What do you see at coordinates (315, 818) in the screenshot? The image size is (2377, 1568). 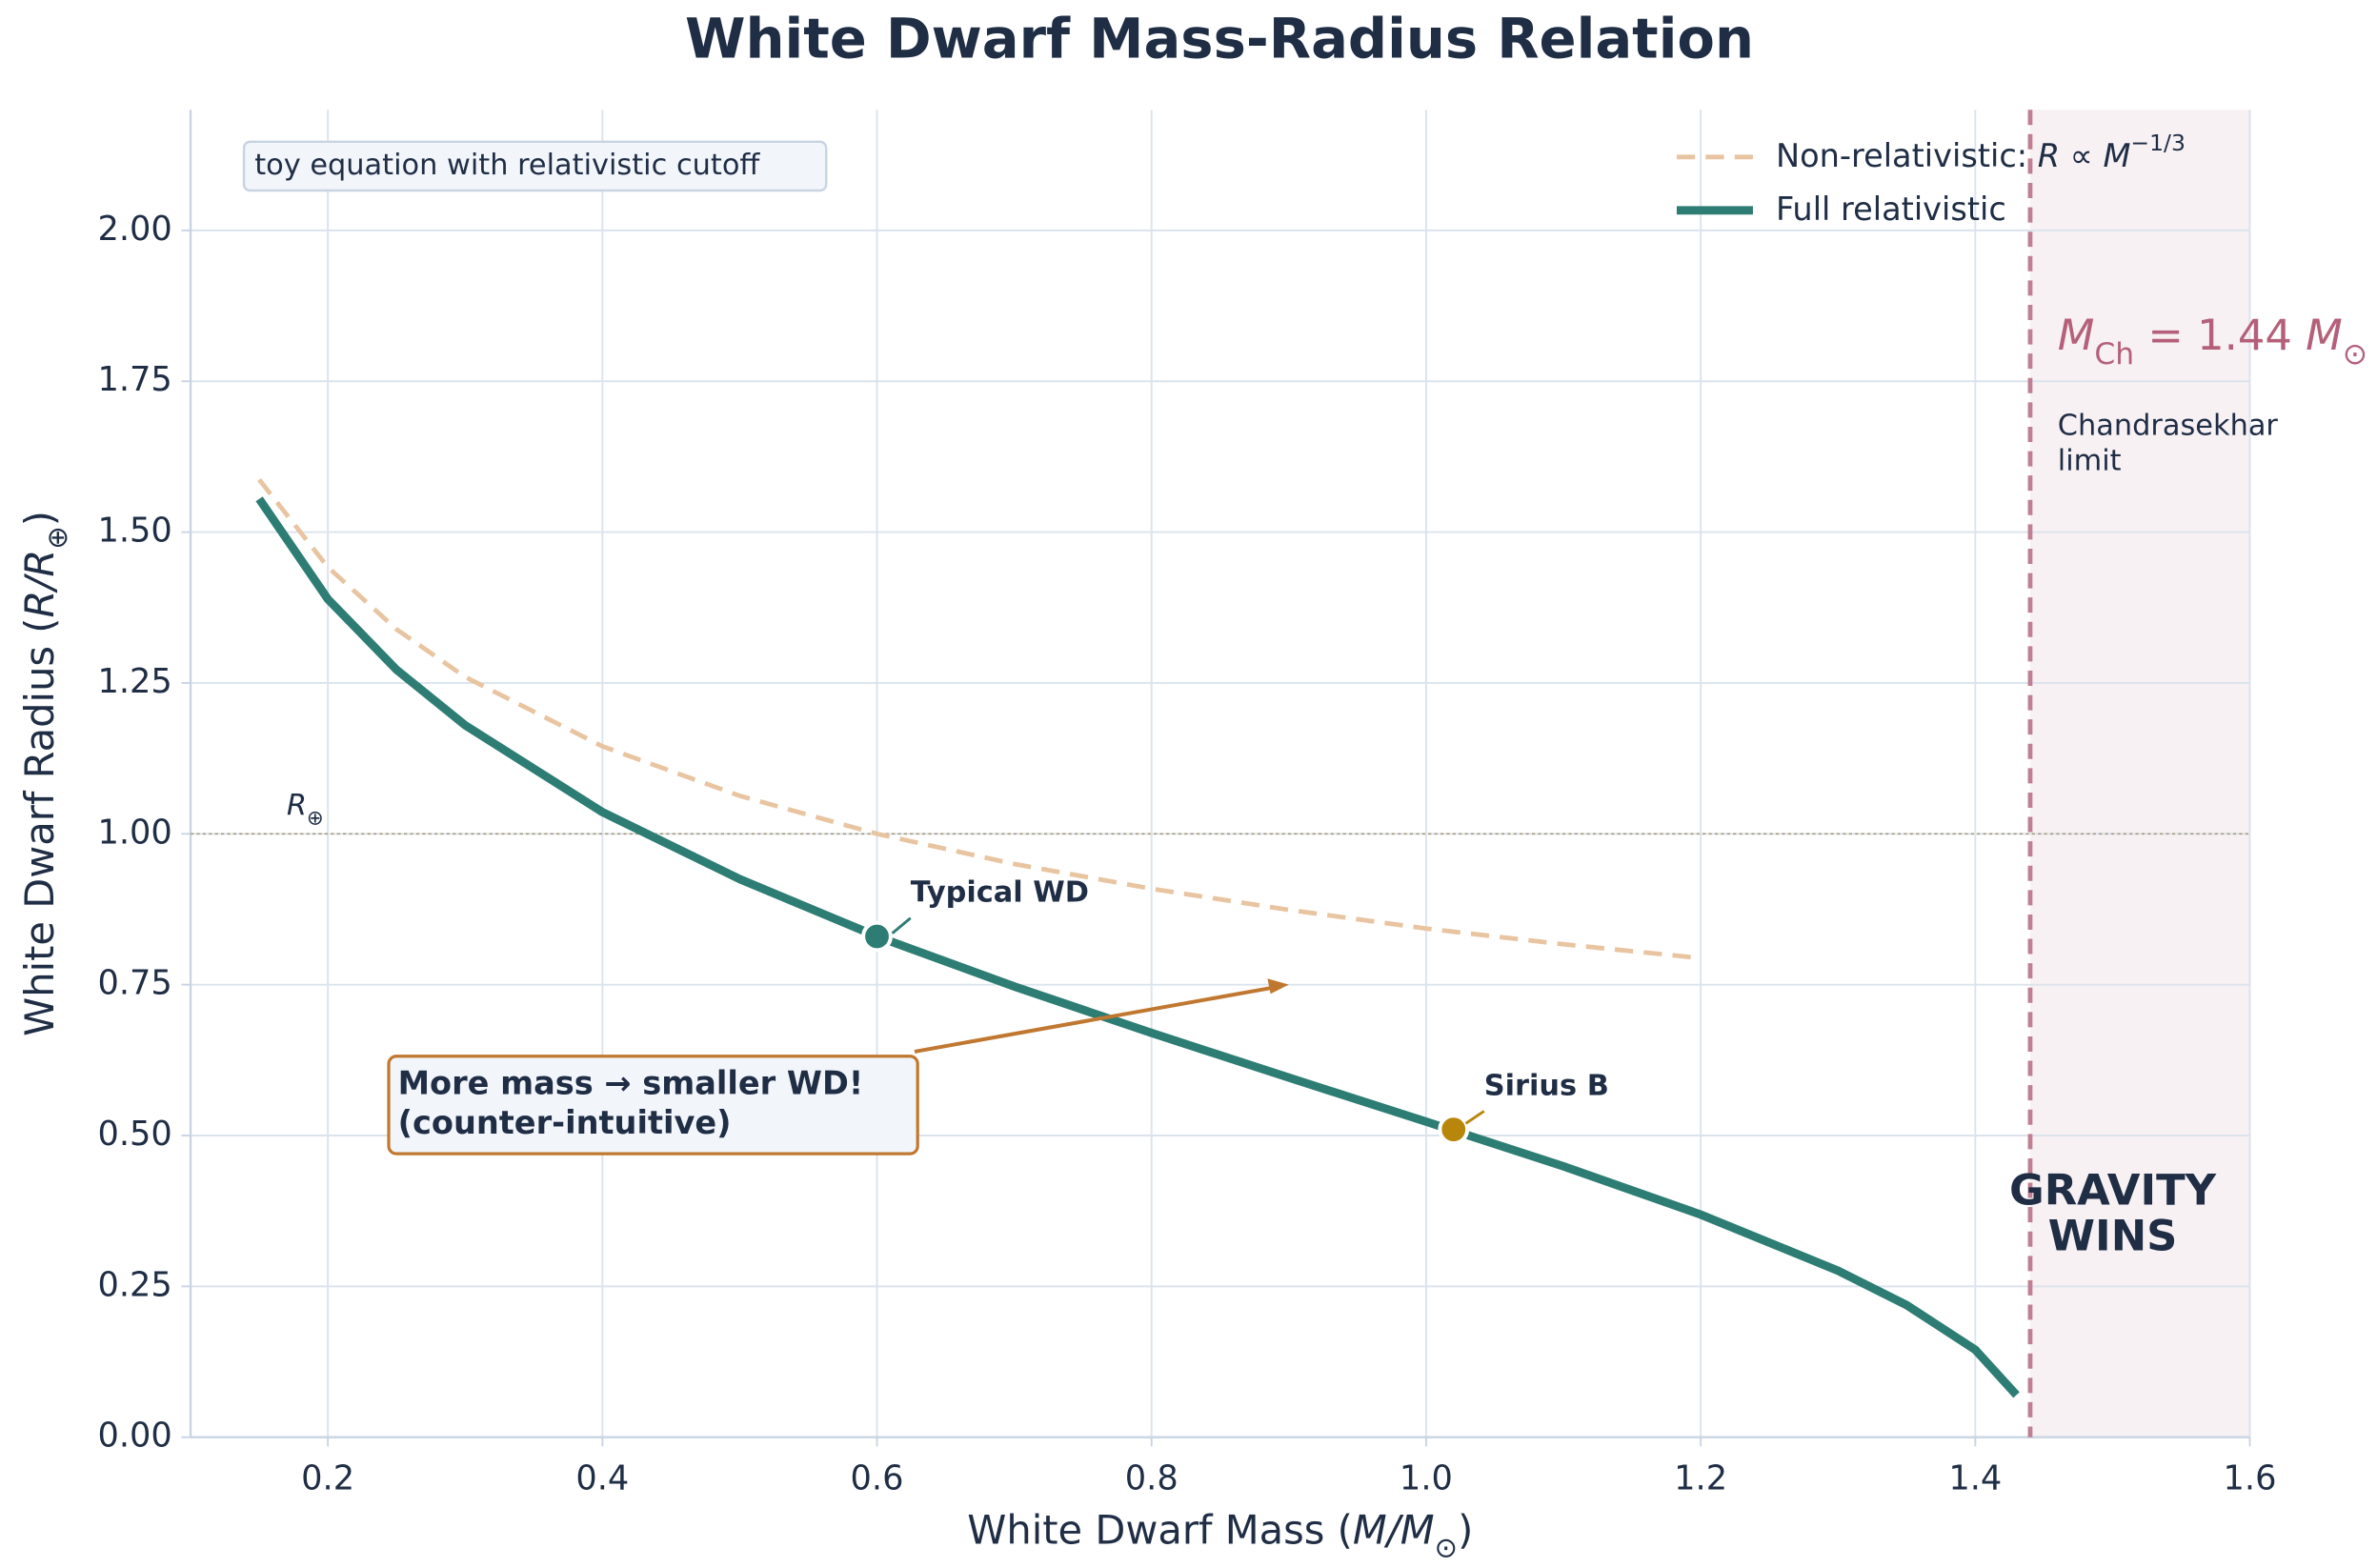 I see `reference-label-part: ⊕` at bounding box center [315, 818].